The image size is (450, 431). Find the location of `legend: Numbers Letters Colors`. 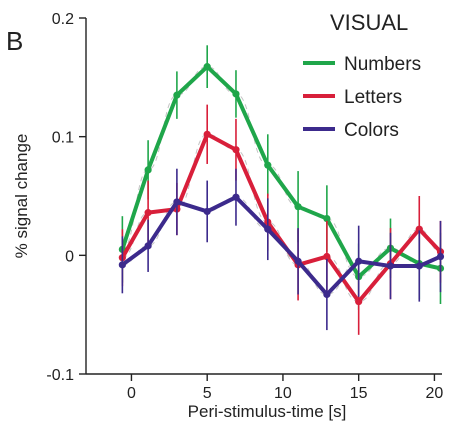

legend: Numbers Letters Colors is located at coordinates (362, 97).